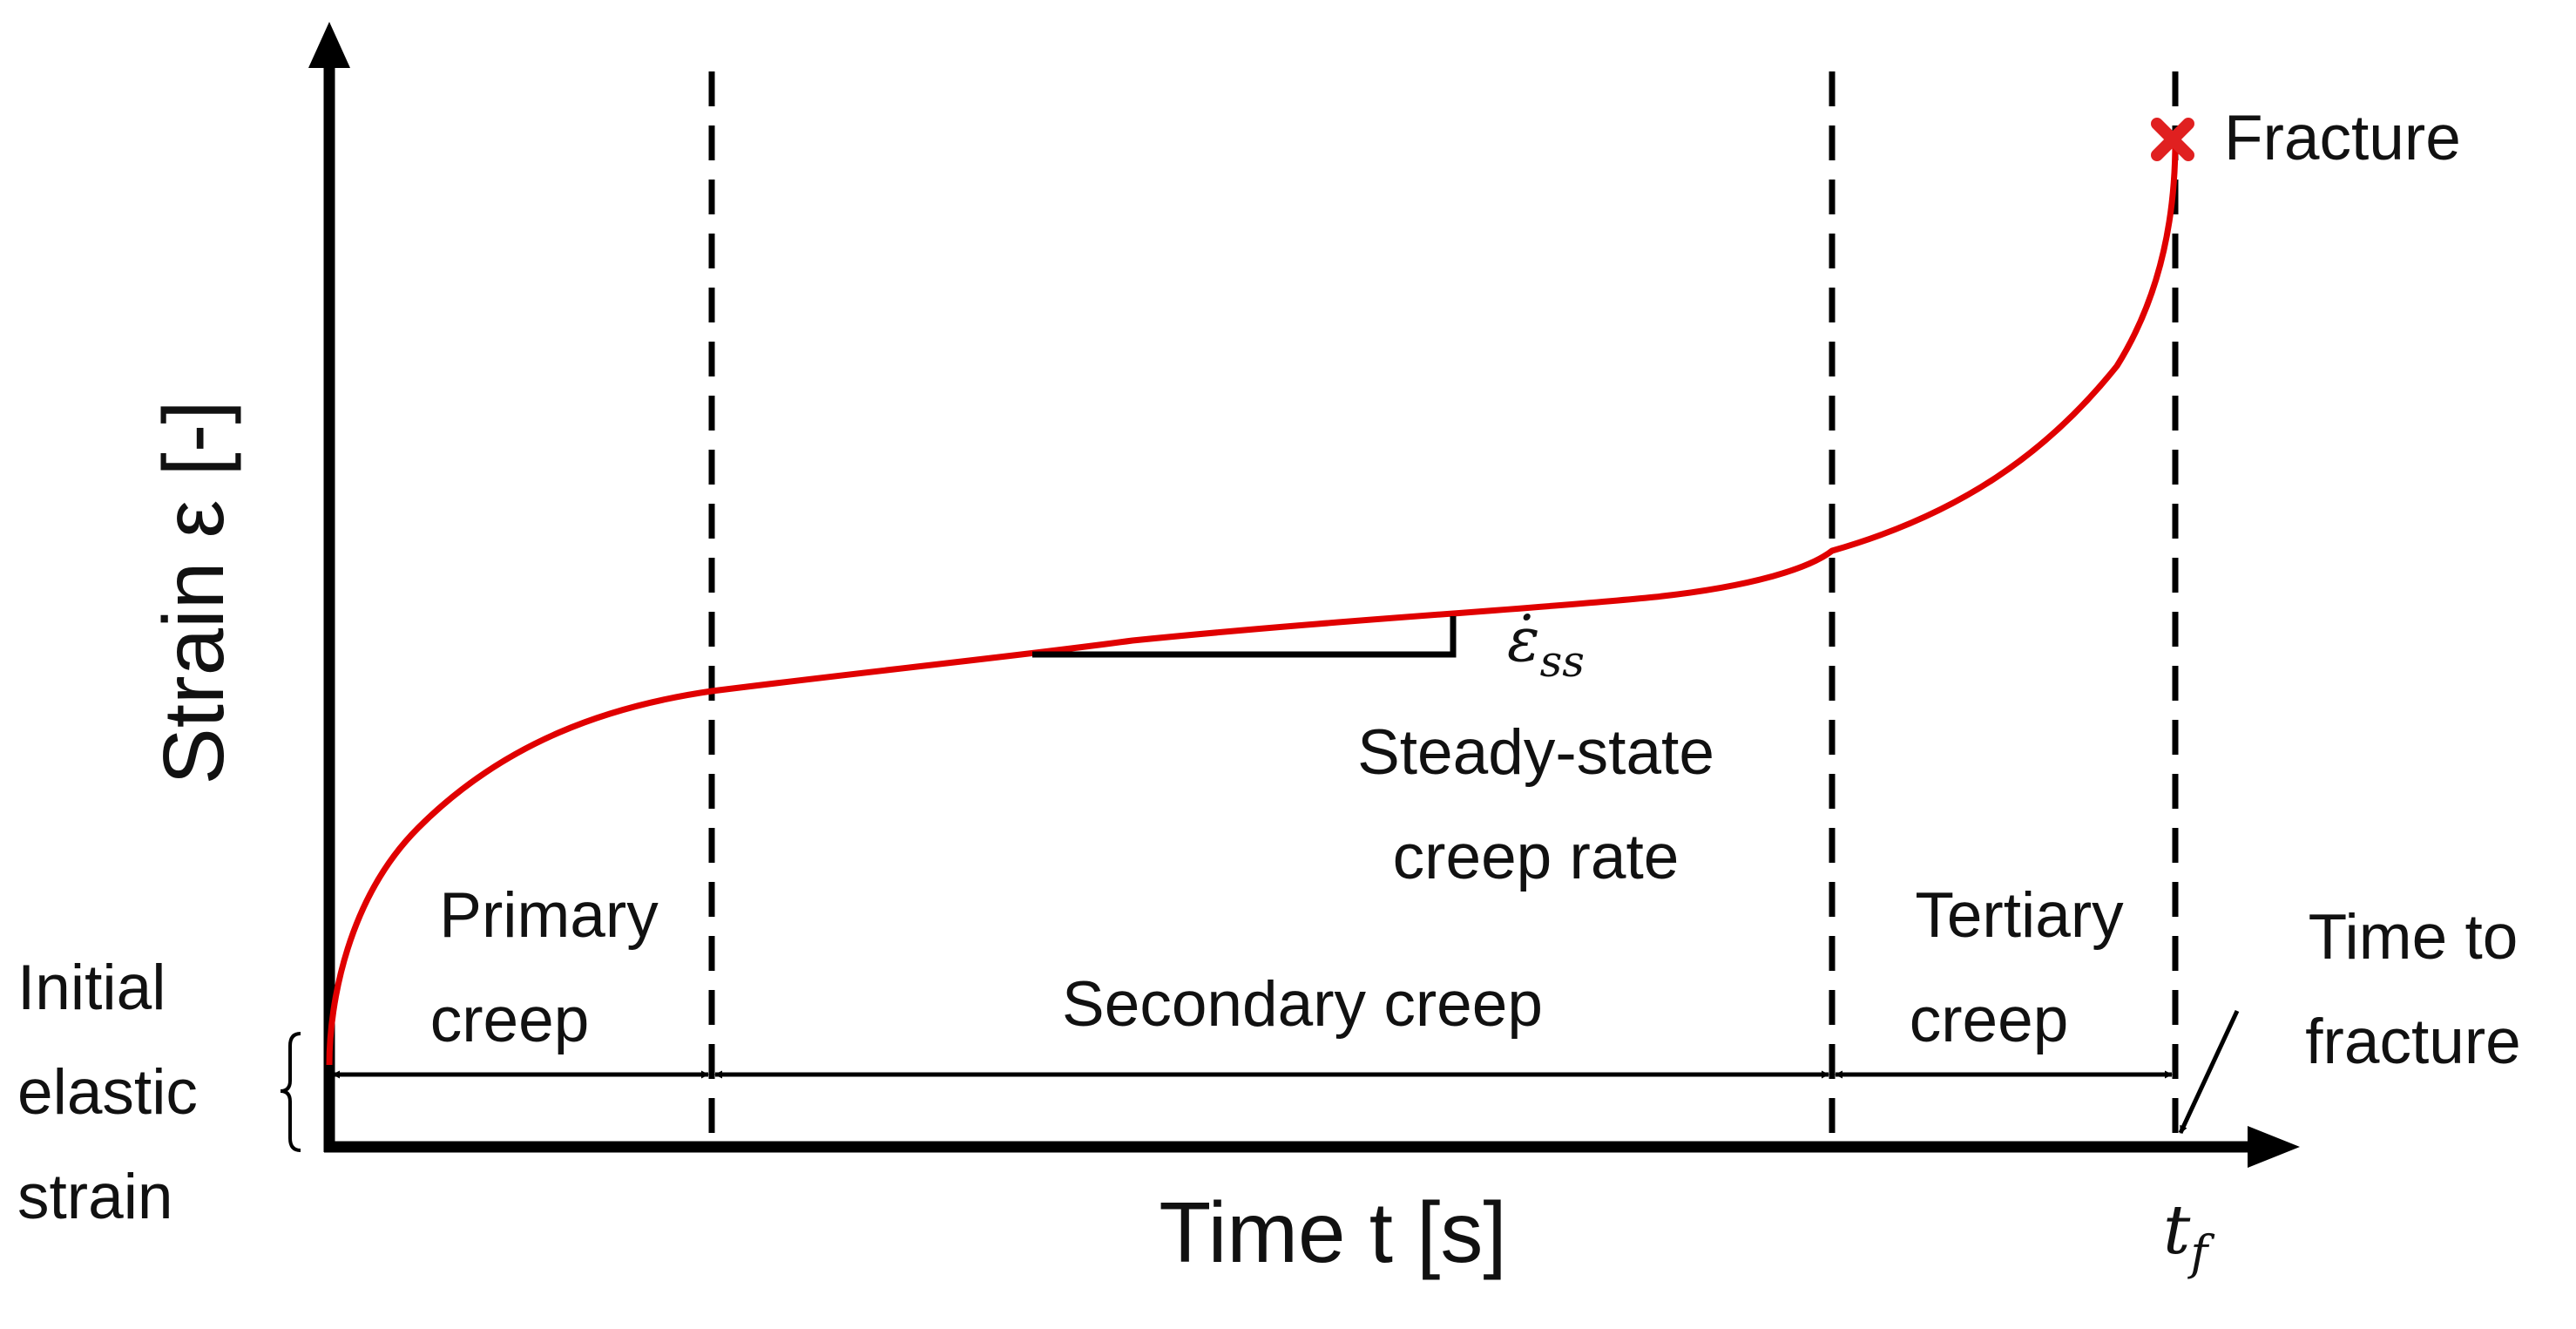 This screenshot has width=2576, height=1329. Describe the element at coordinates (2172, 139) in the screenshot. I see `fracture-marker` at that location.